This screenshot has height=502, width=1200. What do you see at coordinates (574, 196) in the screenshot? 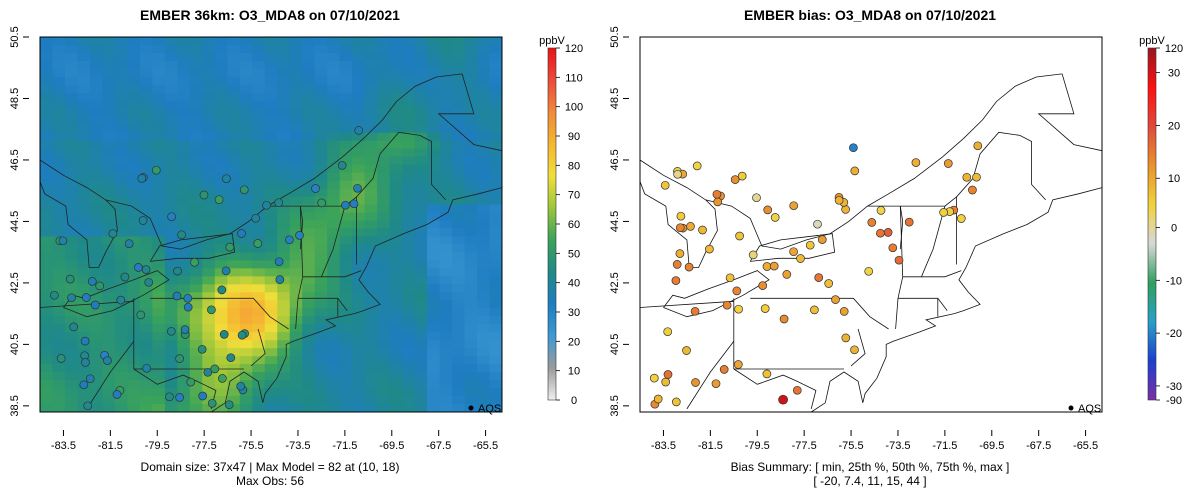
I see `colorbar-tick-label: 70` at bounding box center [574, 196].